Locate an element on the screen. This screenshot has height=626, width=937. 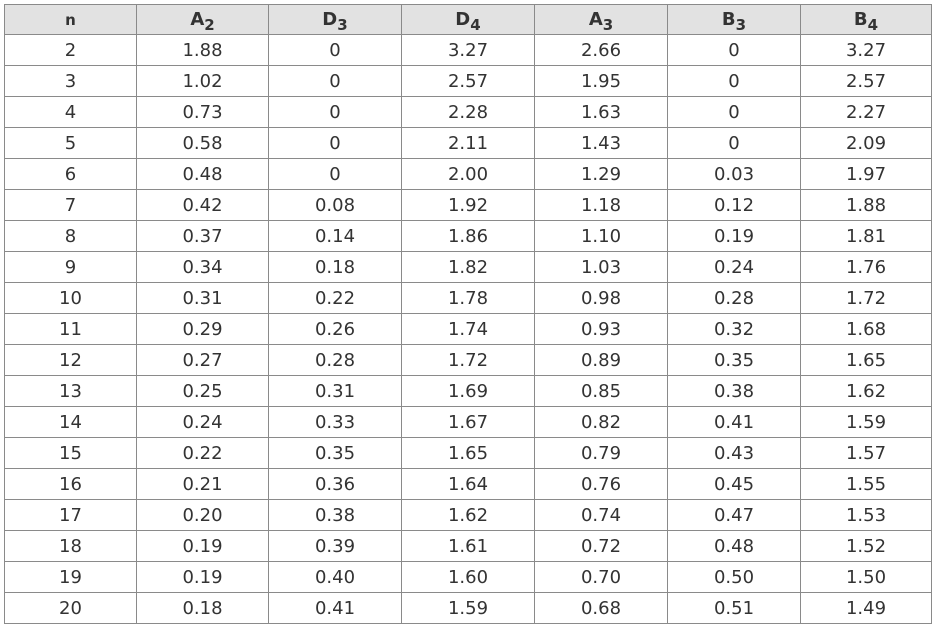
table-row: 17 0.20 0.38 1.62 0.74 0.47 1.53 is located at coordinates (468, 515).